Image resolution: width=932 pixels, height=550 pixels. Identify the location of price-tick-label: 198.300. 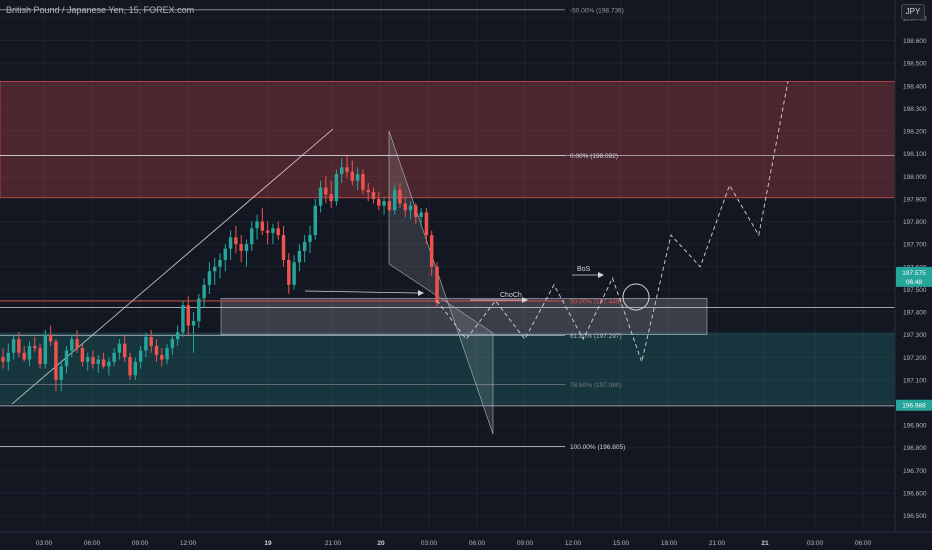
(915, 109).